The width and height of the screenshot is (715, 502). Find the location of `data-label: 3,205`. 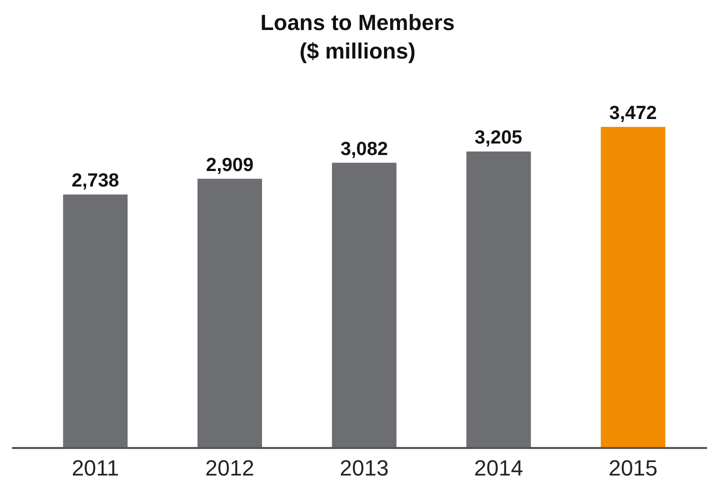

data-label: 3,205 is located at coordinates (498, 137).